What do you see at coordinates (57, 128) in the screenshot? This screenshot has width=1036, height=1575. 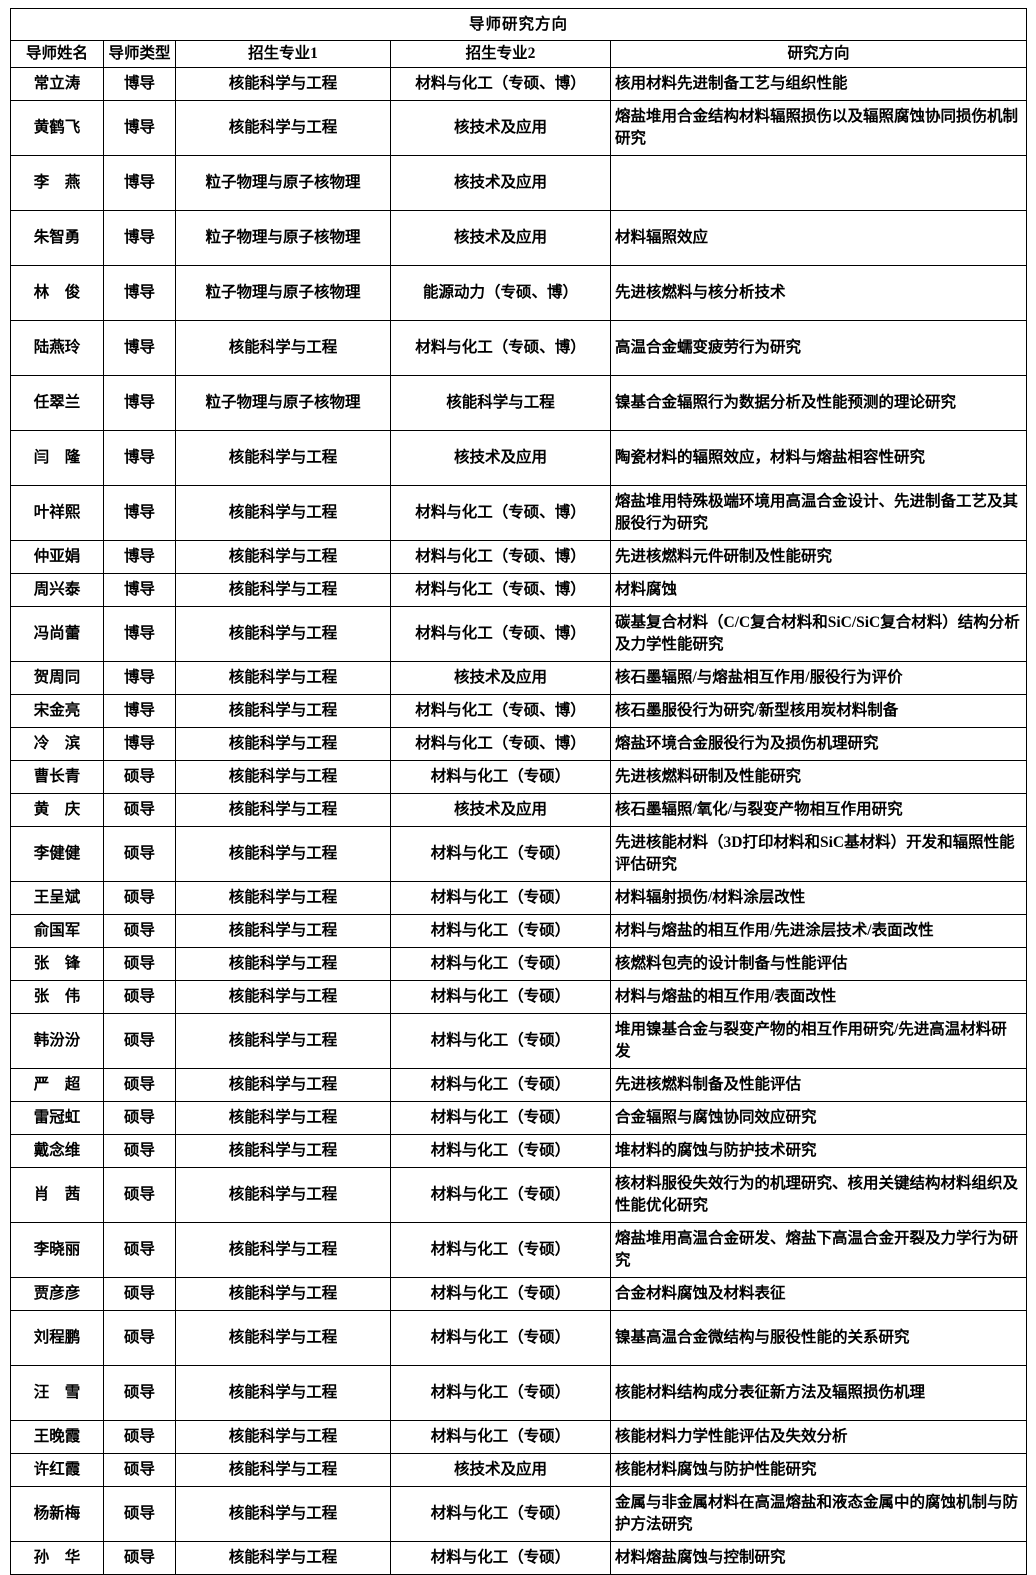 I see `cell-advisor-name: 黄鹤飞` at bounding box center [57, 128].